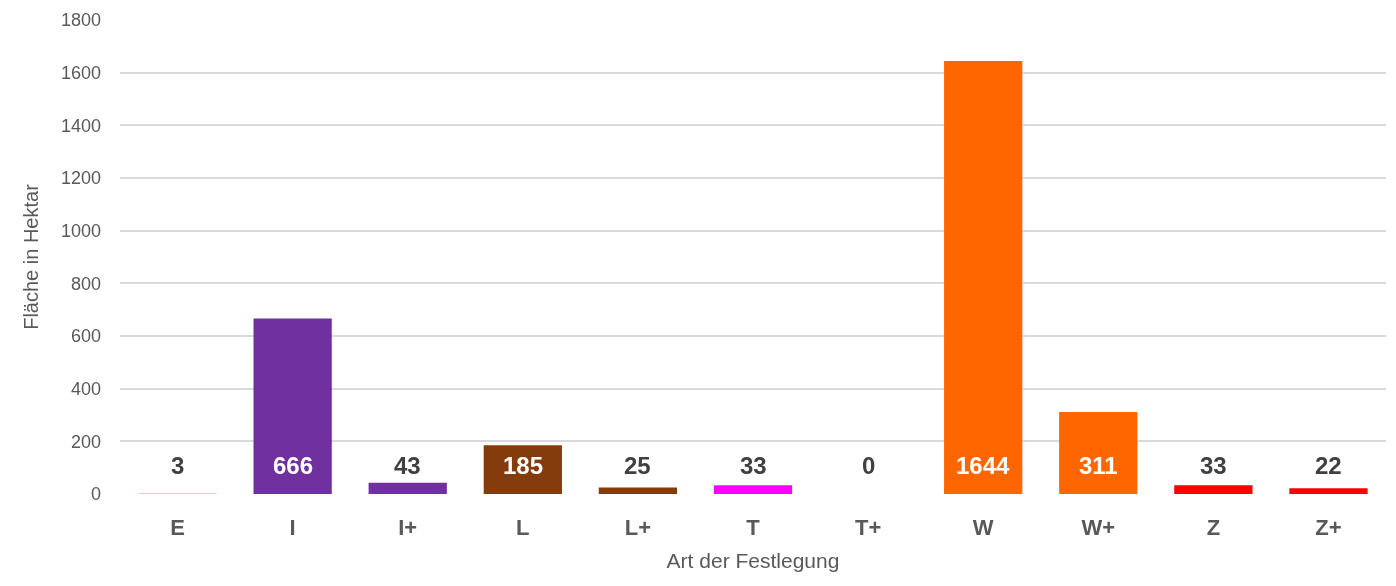 The height and width of the screenshot is (586, 1396). I want to click on data-label: 3, so click(178, 465).